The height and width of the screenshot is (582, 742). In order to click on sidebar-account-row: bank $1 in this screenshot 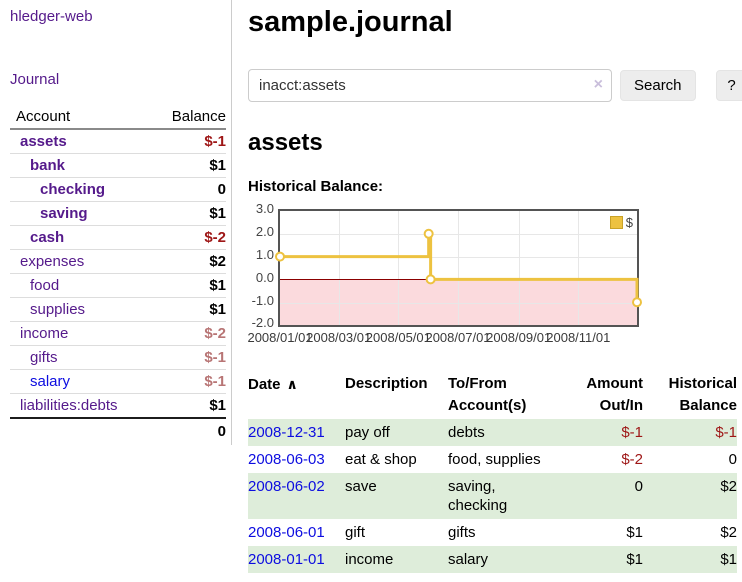, I will do `click(118, 165)`.